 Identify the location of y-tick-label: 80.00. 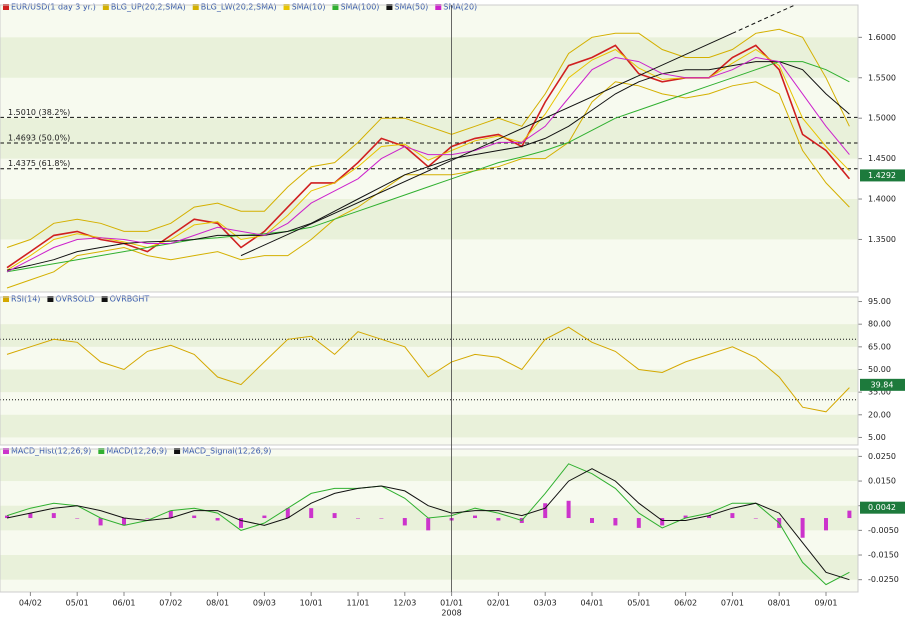
(879, 324).